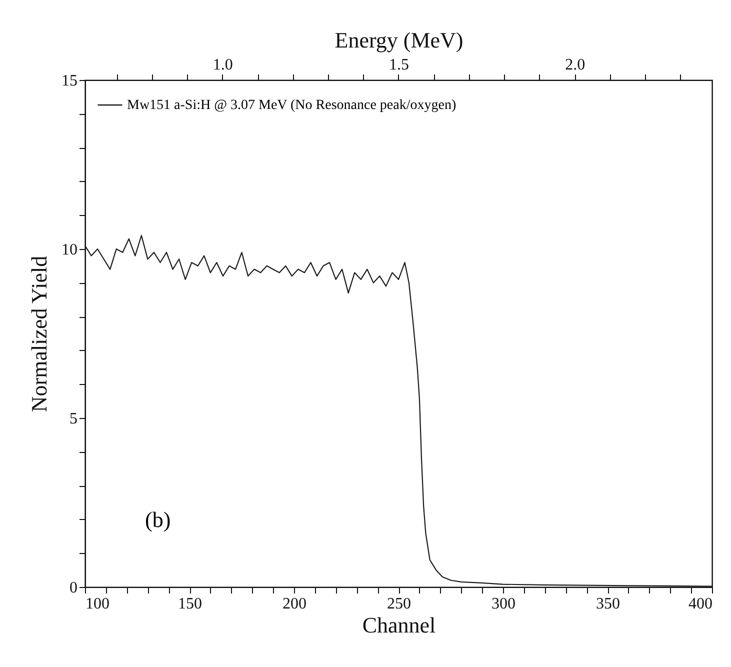 This screenshot has height=667, width=731. Describe the element at coordinates (399, 40) in the screenshot. I see `x2-axis-title: Energy (MeV)` at that location.